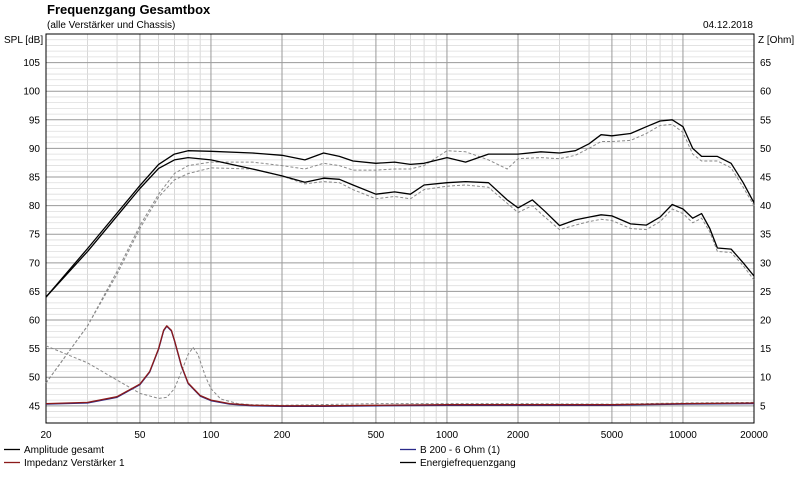 This screenshot has height=480, width=800. Describe the element at coordinates (400, 375) in the screenshot. I see `series-unlabeled-dashed` at that location.